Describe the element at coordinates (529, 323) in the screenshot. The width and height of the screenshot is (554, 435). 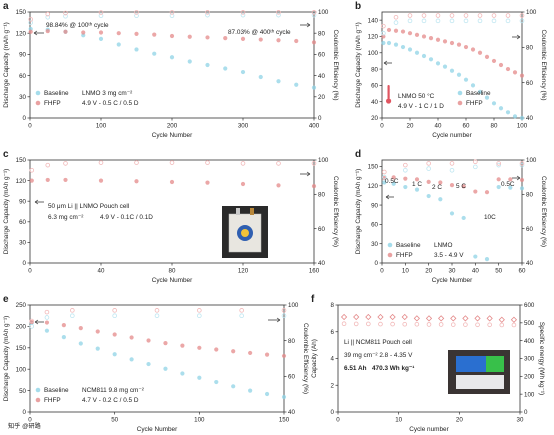
I see `y2-tick-label: 500` at that location.